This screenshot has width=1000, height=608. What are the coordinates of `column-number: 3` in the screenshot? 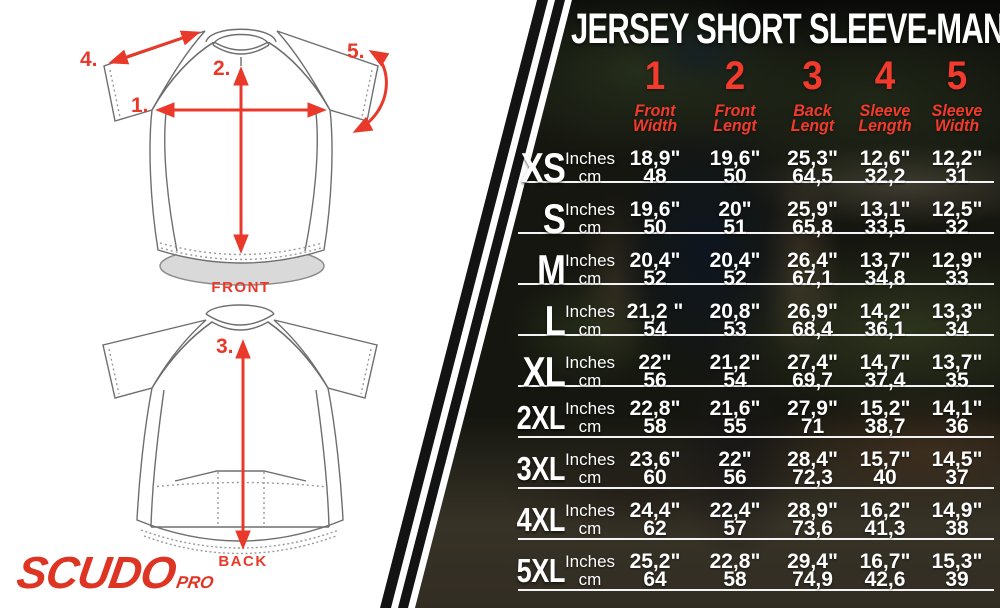 It's located at (812, 76).